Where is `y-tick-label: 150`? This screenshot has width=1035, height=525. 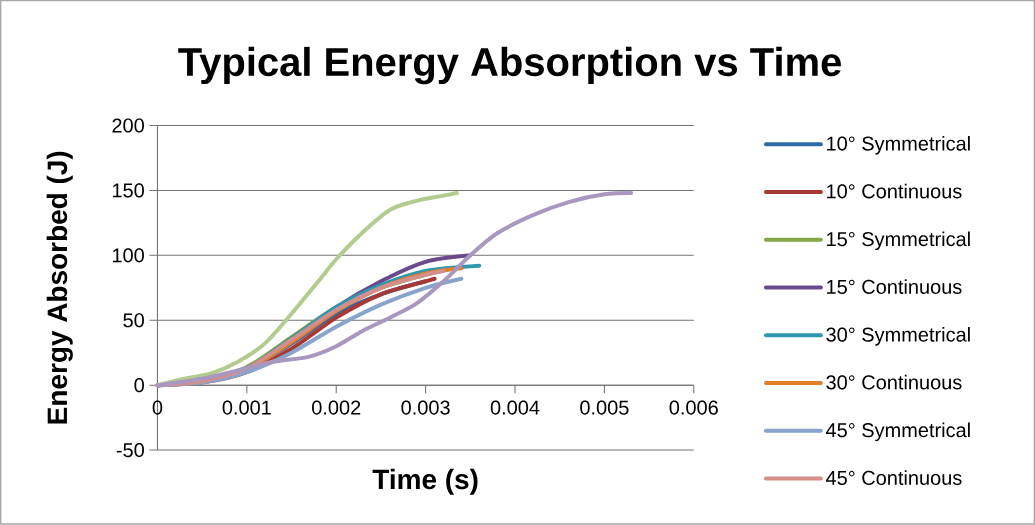 y-tick-label: 150 is located at coordinates (128, 190).